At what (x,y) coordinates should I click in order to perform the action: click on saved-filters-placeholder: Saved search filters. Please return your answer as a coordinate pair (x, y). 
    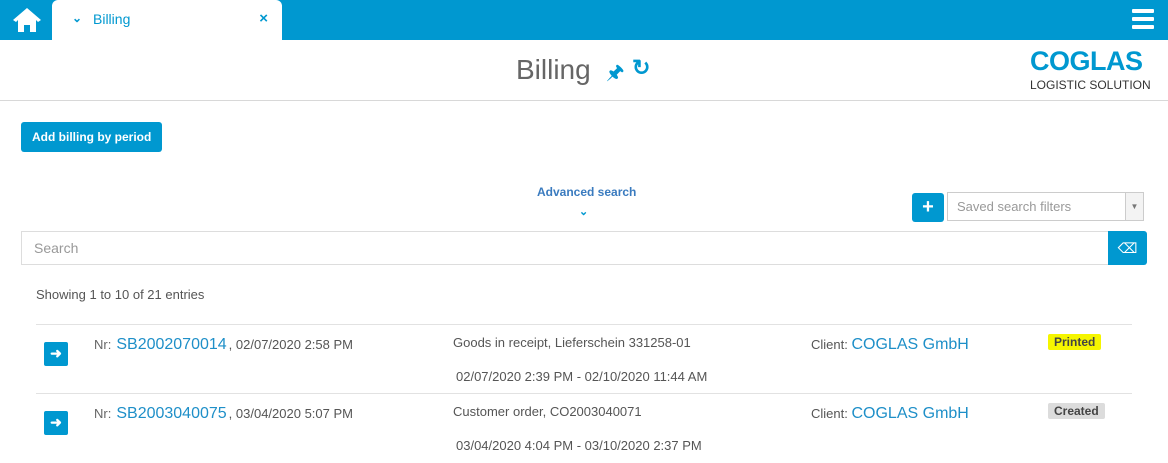
    Looking at the image, I should click on (1014, 206).